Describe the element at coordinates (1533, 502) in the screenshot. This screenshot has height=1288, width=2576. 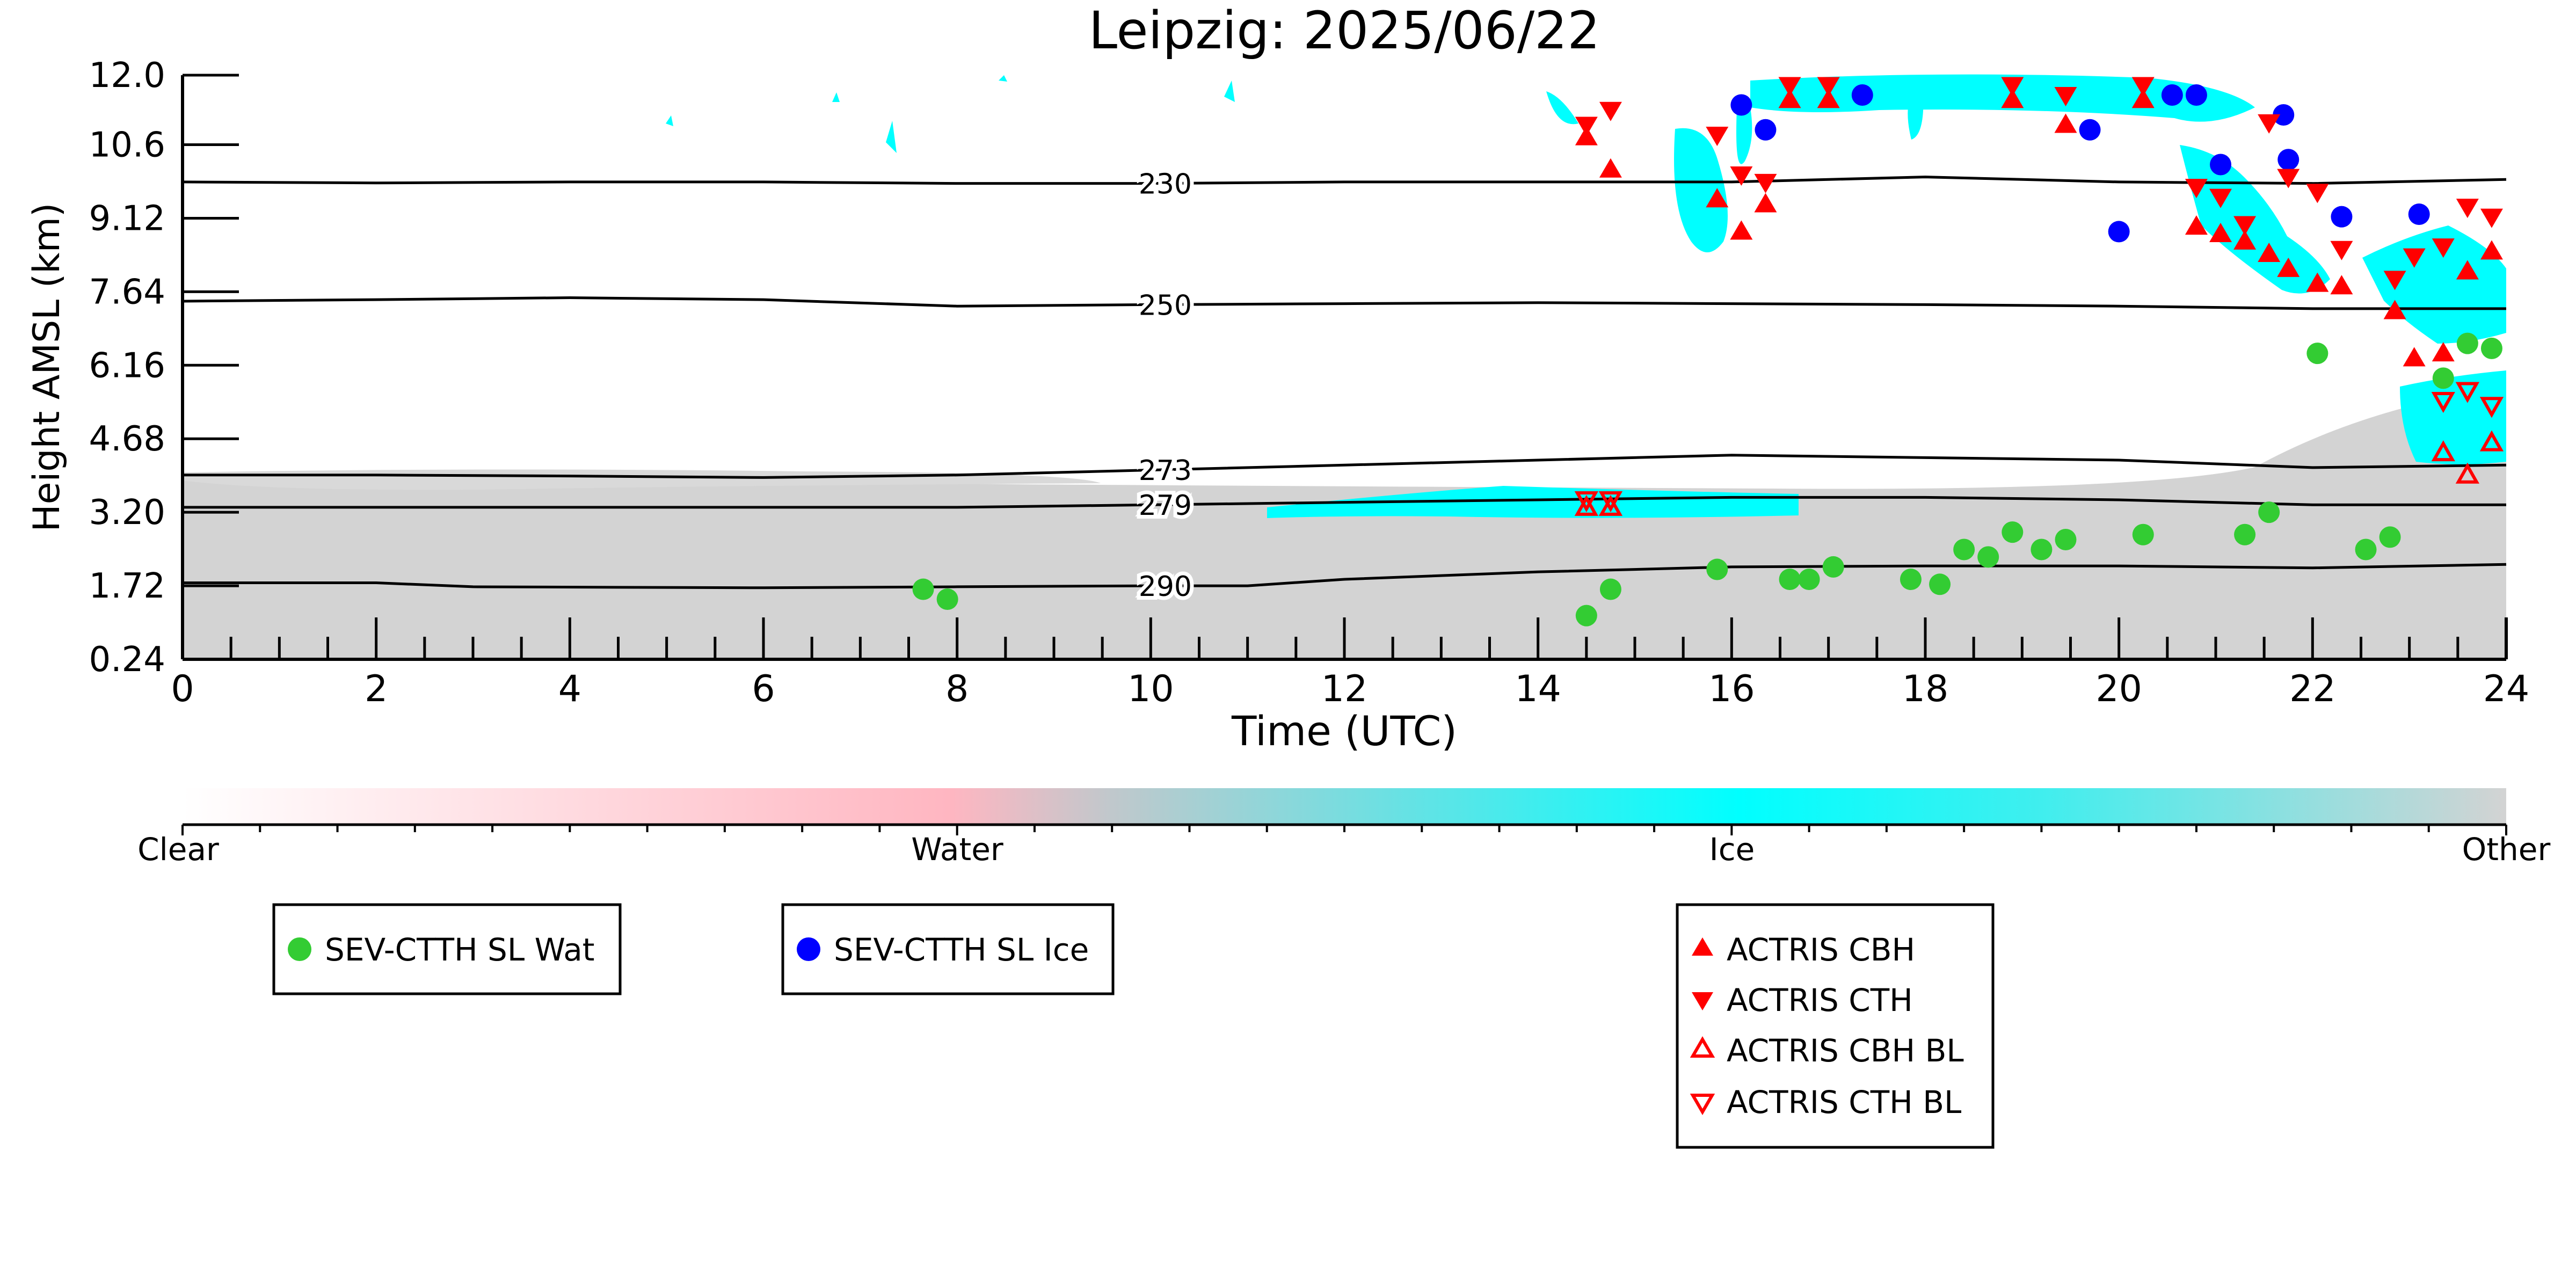
I see `ice-low-layer` at that location.